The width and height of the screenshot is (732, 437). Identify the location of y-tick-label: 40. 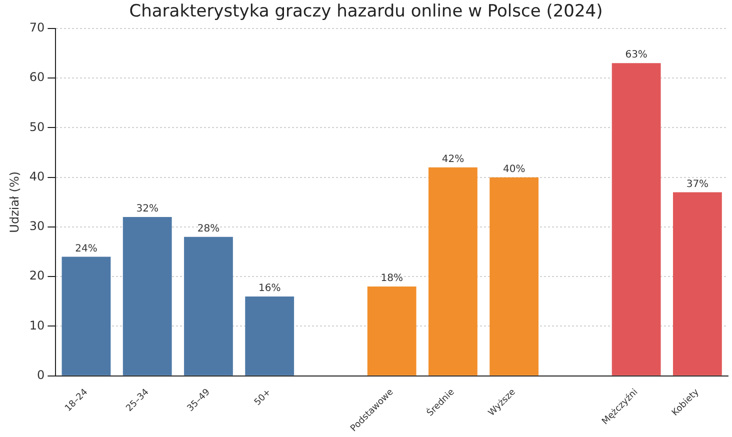
(37, 176).